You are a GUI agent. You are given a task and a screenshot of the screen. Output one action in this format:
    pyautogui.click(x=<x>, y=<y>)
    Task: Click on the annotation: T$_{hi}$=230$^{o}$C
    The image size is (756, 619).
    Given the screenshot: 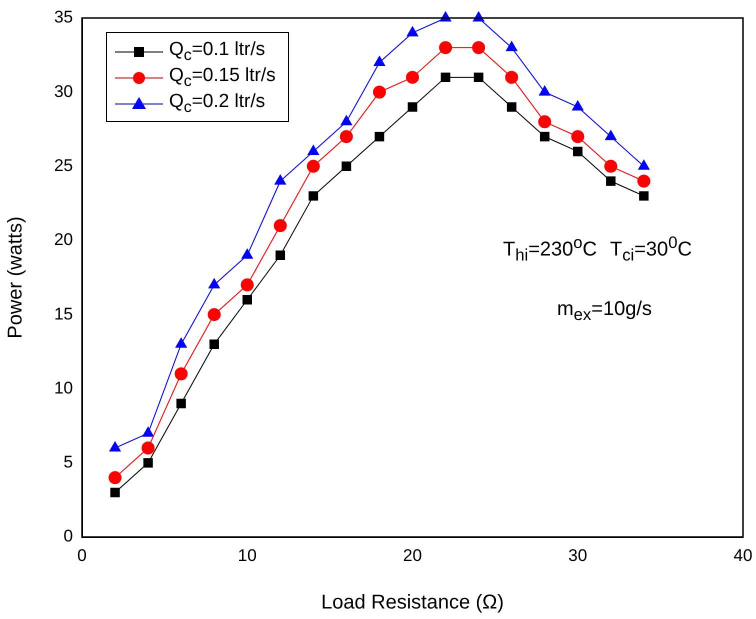 What is the action you would take?
    pyautogui.click(x=550, y=249)
    